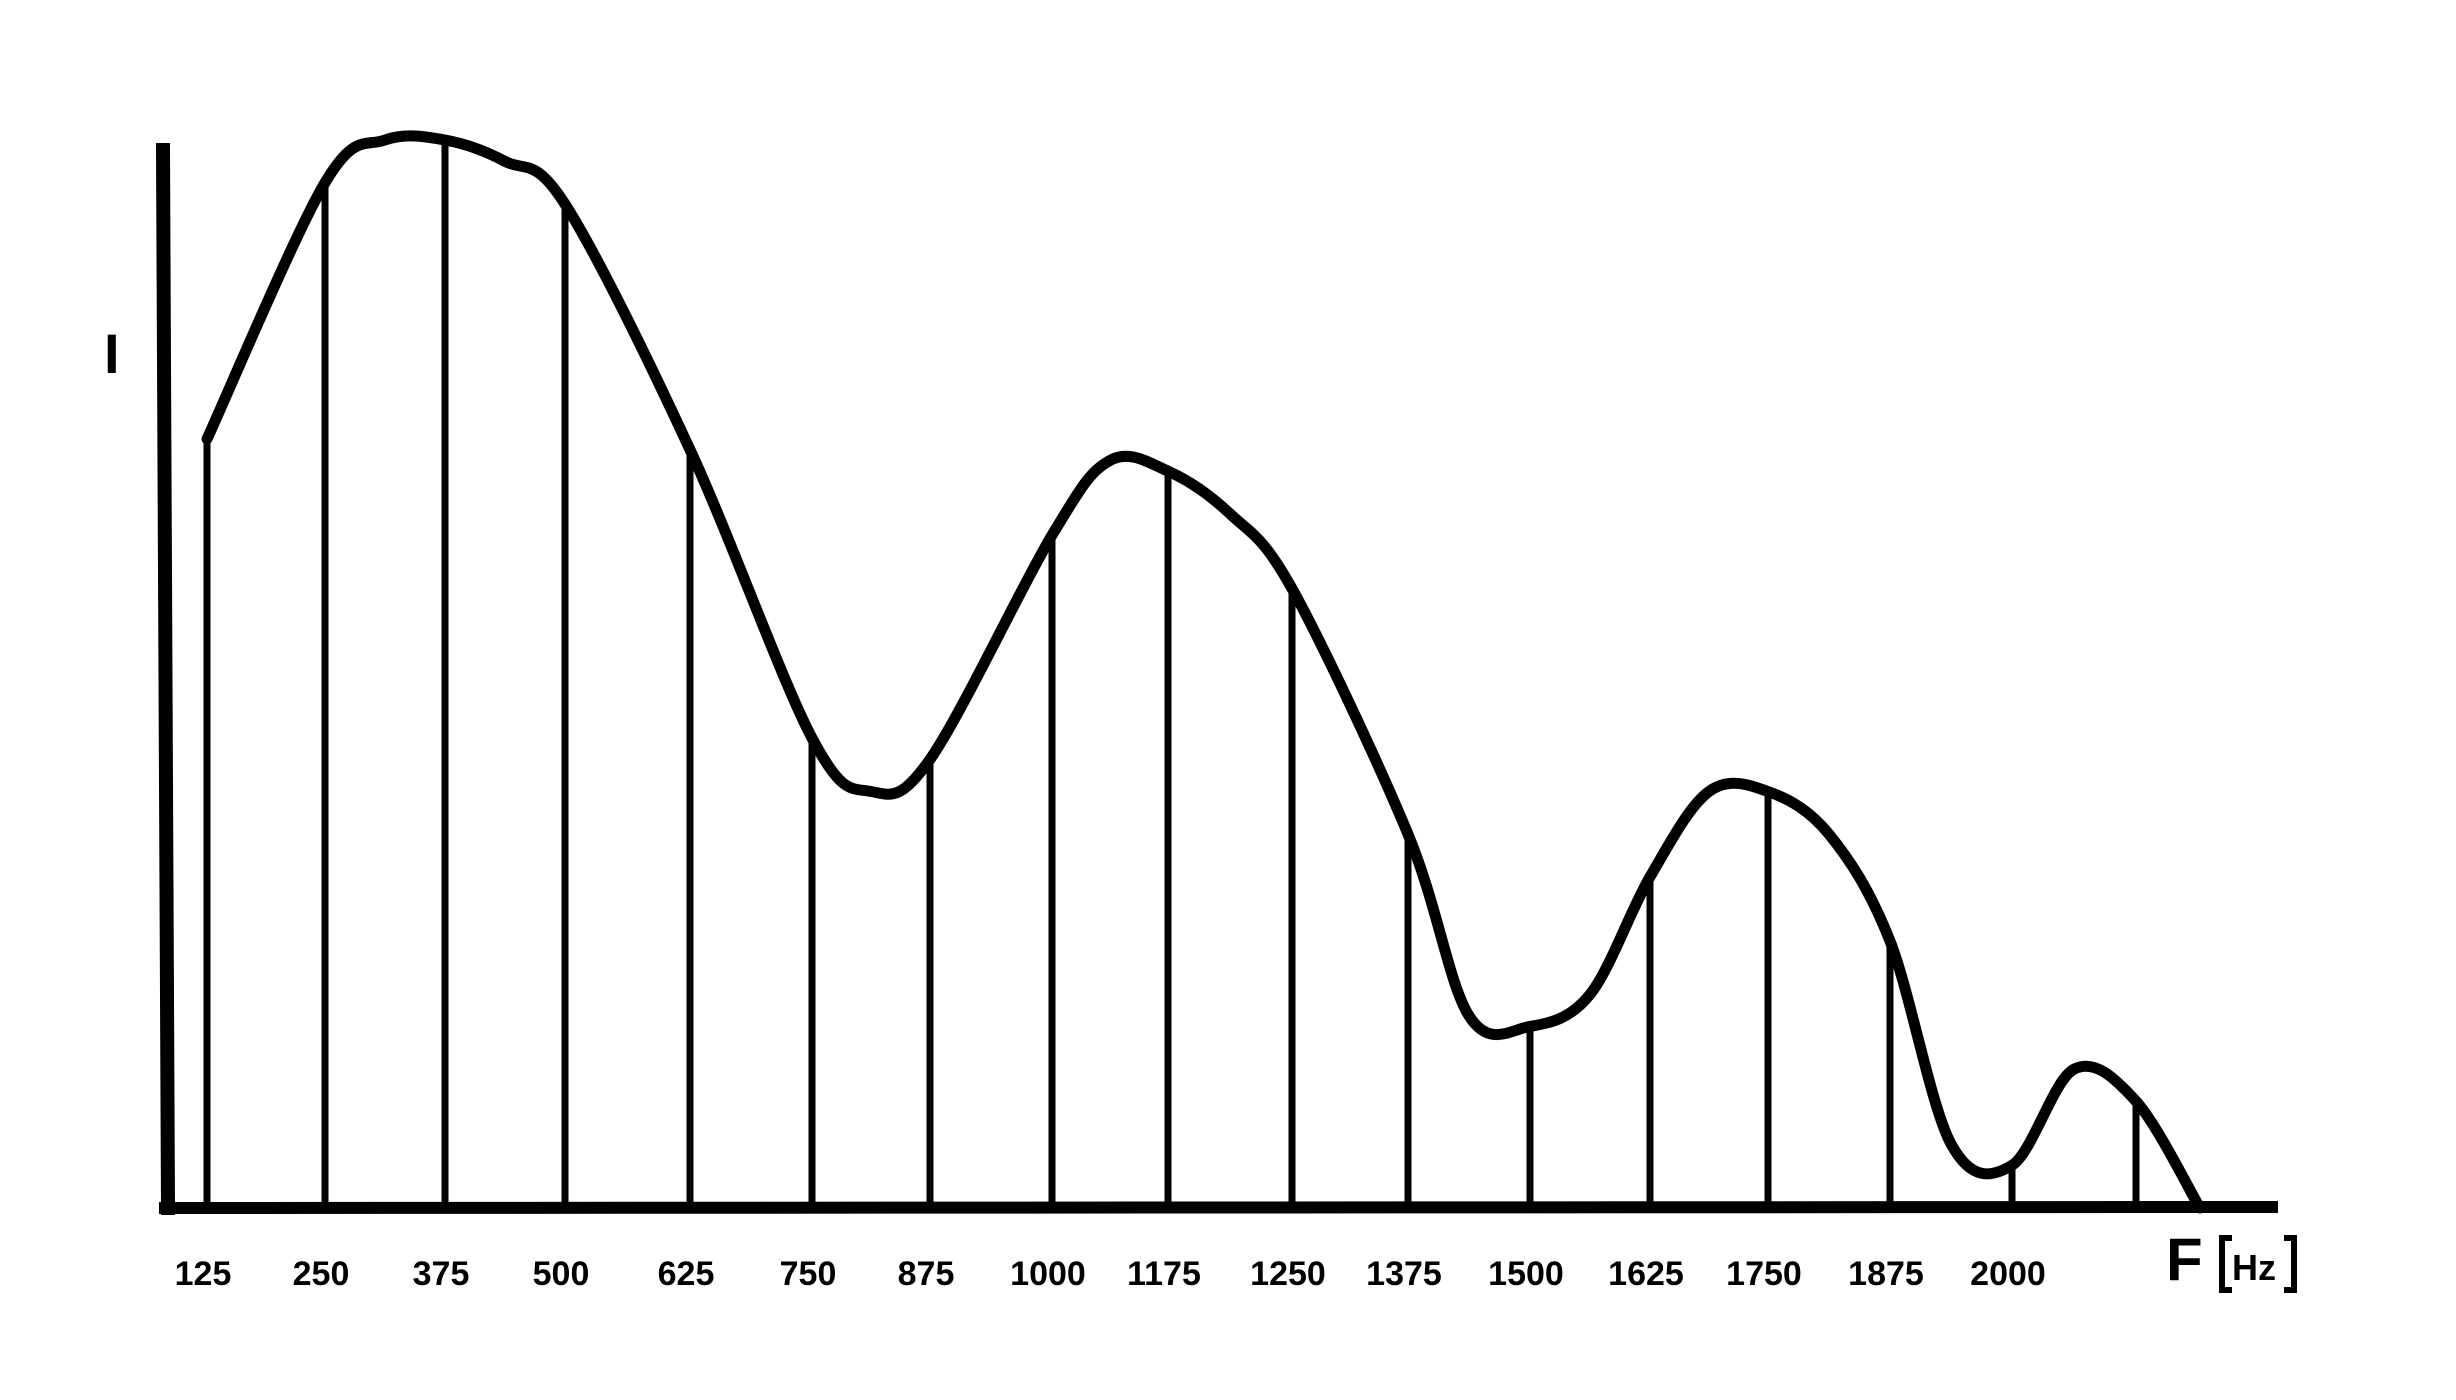 The width and height of the screenshot is (2456, 1400). What do you see at coordinates (2225, 1264) in the screenshot?
I see `unit-bracket-left` at bounding box center [2225, 1264].